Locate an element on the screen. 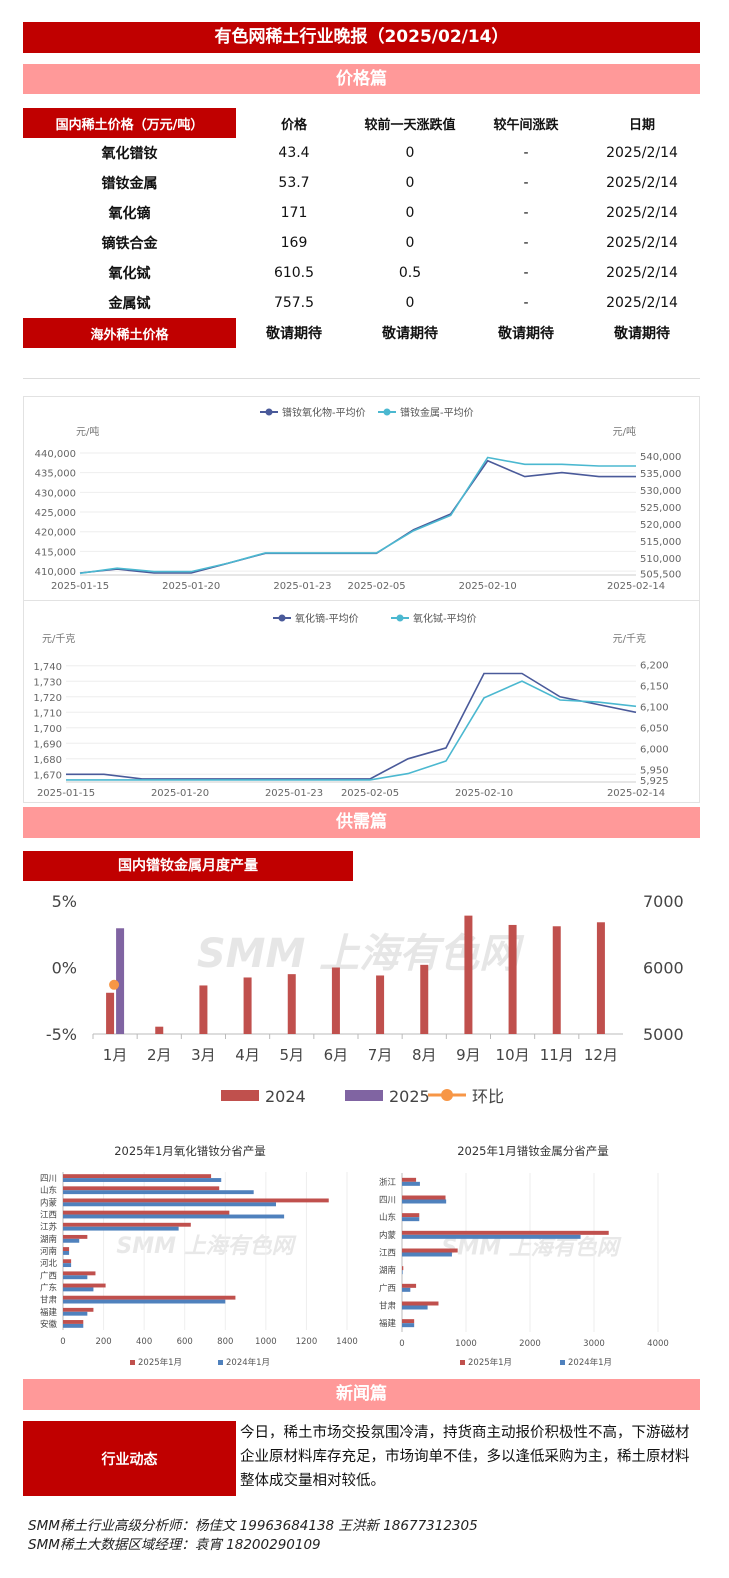  right-tick-label: 5,950 is located at coordinates (654, 770).